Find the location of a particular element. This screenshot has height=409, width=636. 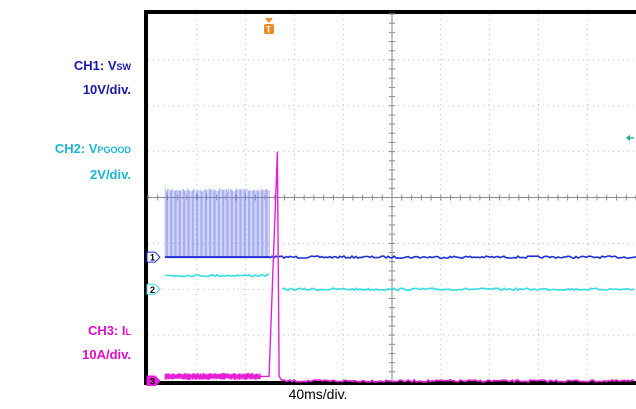

ch1-trace is located at coordinates (452, 257).